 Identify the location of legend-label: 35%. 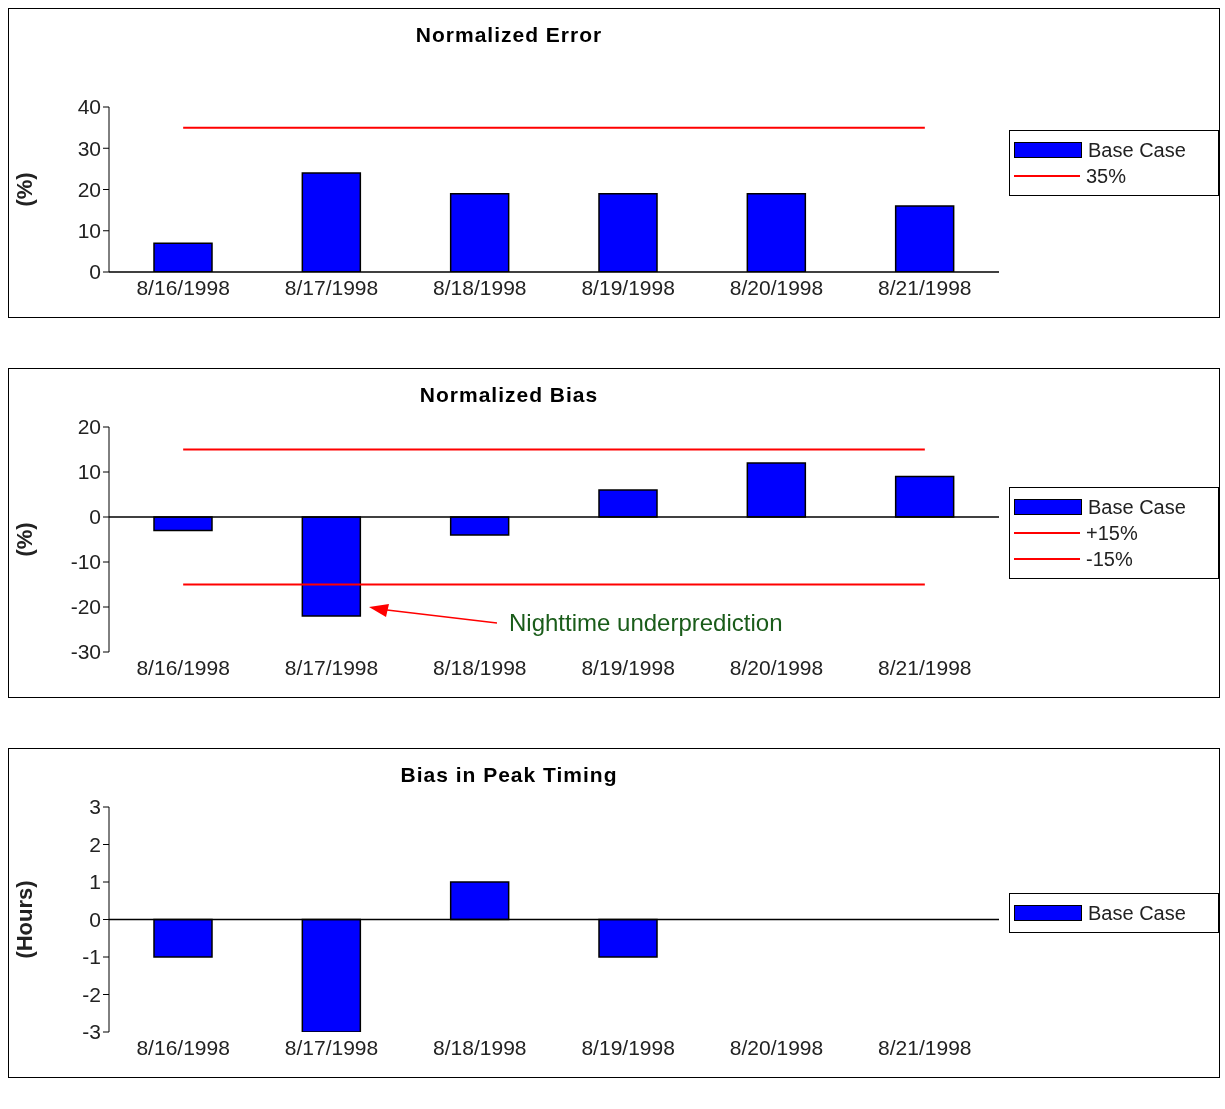
(1106, 176).